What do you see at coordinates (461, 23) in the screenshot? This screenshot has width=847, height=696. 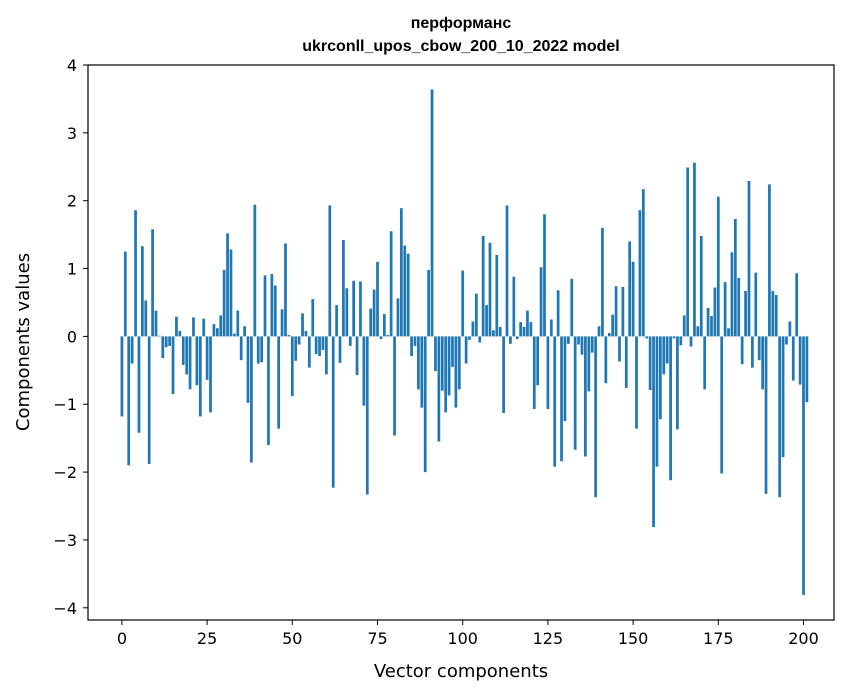 I see `chart-title-line-1: перформанс` at bounding box center [461, 23].